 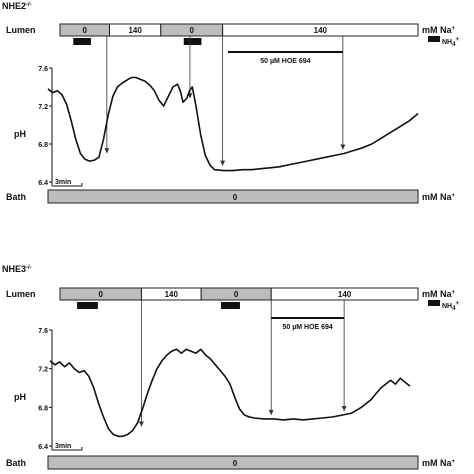 What do you see at coordinates (17, 6) in the screenshot?
I see `chart-title: NHE2-/-` at bounding box center [17, 6].